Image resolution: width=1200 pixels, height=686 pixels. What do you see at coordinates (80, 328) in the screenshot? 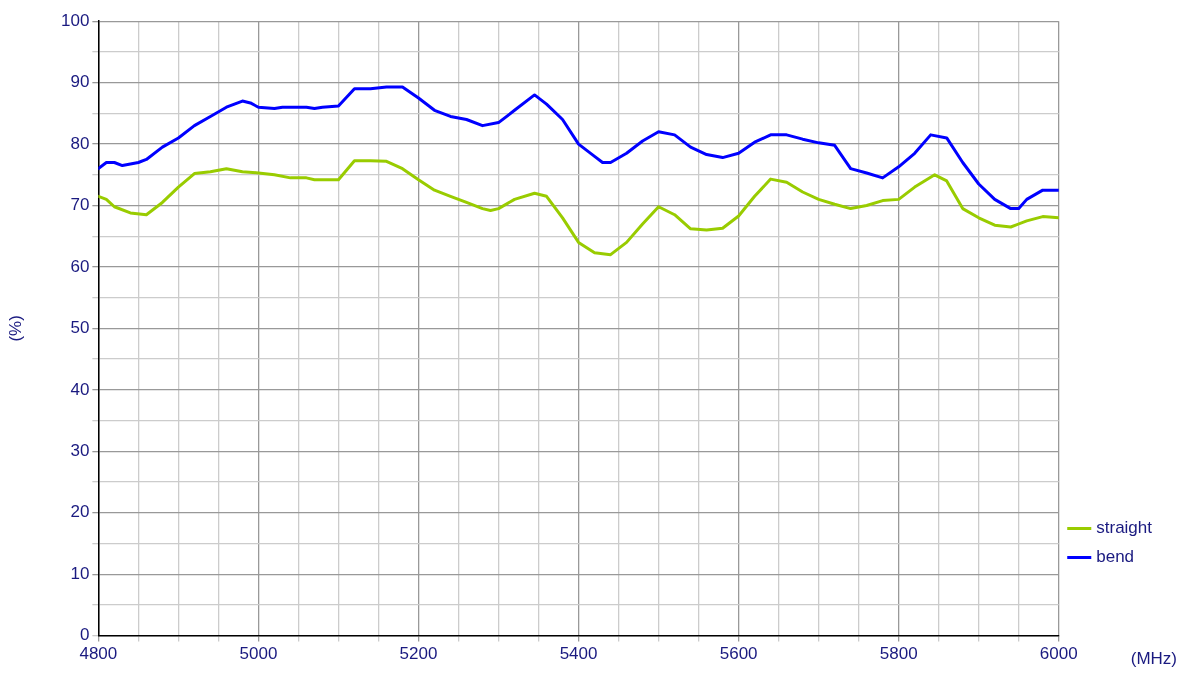
I see `y-tick-label: 50` at bounding box center [80, 328].